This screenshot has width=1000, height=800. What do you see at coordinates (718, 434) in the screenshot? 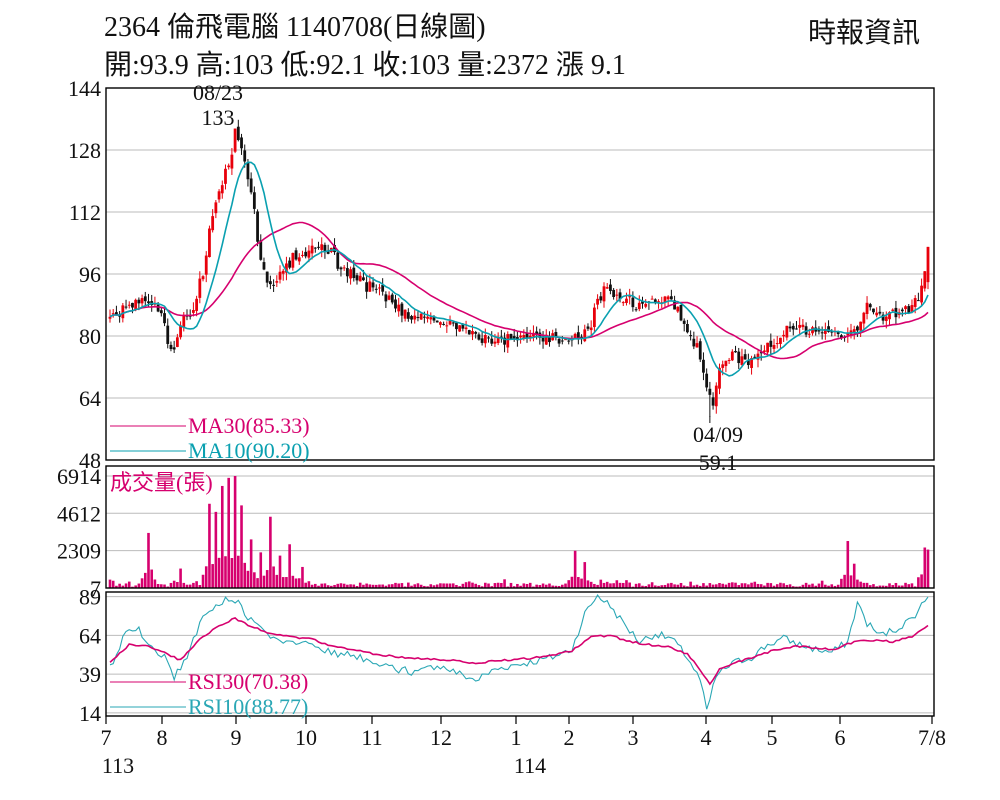
I see `low-date-annotation: 04/09` at bounding box center [718, 434].